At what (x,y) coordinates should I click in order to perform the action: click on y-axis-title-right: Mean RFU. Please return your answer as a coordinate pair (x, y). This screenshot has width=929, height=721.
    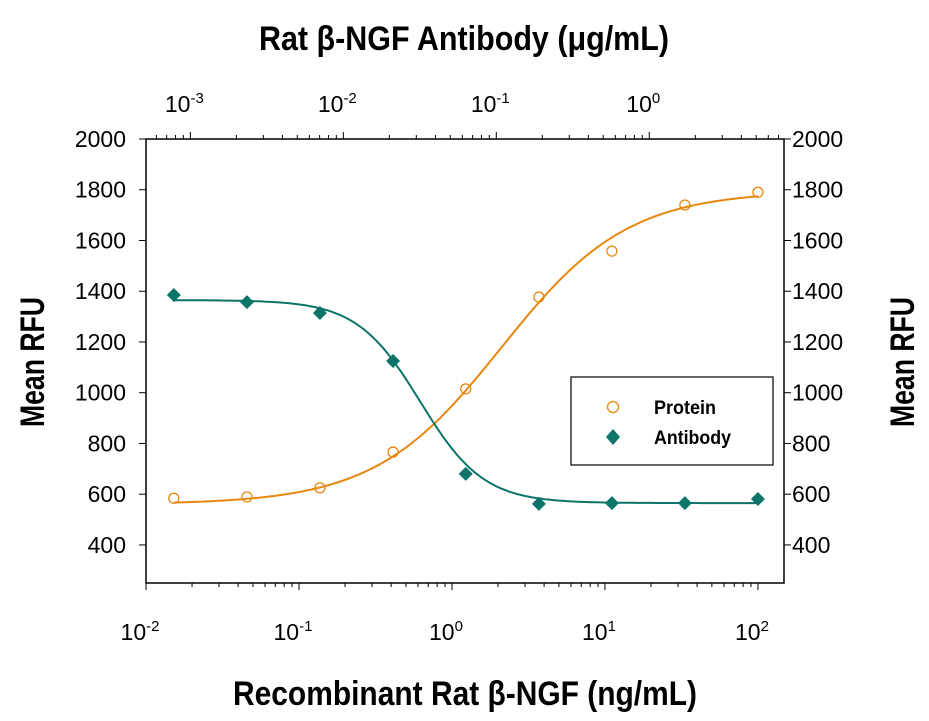
    Looking at the image, I should click on (903, 362).